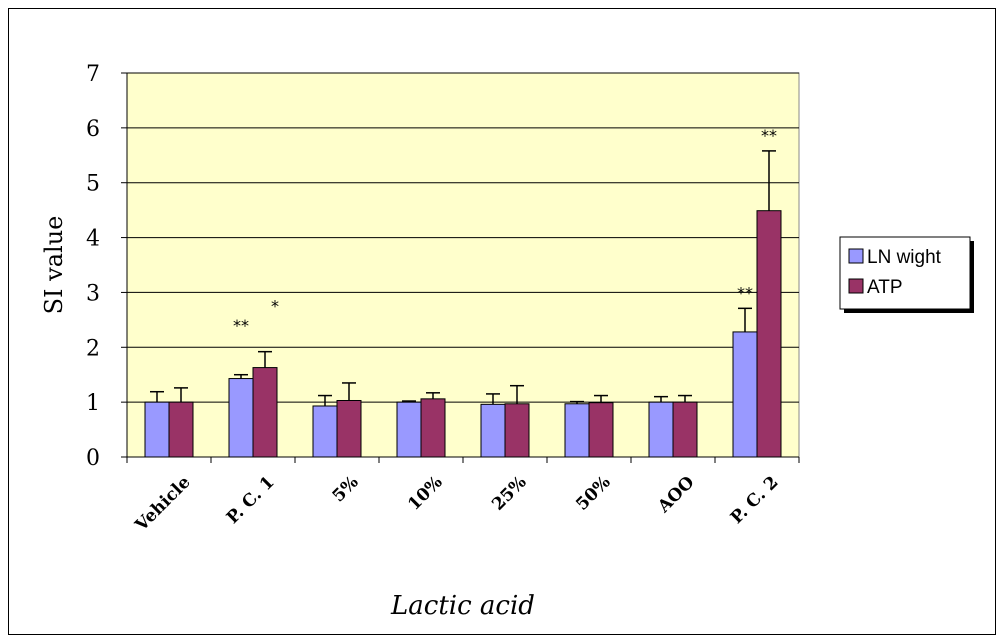  What do you see at coordinates (593, 493) in the screenshot?
I see `x-tick-label: 50%` at bounding box center [593, 493].